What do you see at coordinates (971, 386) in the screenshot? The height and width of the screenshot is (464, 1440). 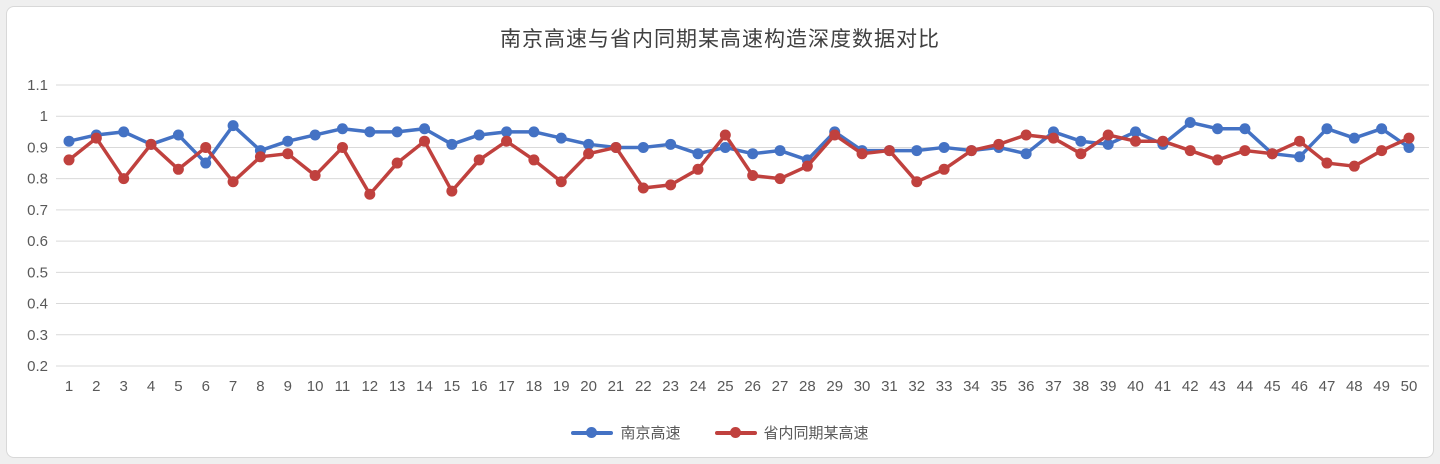 I see `x-axis-tick-label: 34` at bounding box center [971, 386].